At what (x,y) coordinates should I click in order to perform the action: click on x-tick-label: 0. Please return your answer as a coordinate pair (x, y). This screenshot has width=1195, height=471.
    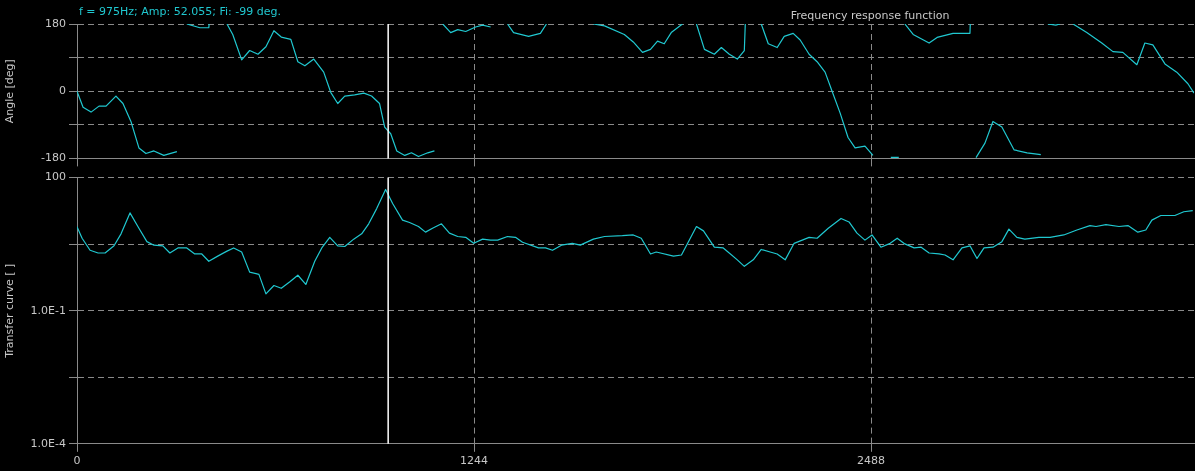
    Looking at the image, I should click on (77, 461).